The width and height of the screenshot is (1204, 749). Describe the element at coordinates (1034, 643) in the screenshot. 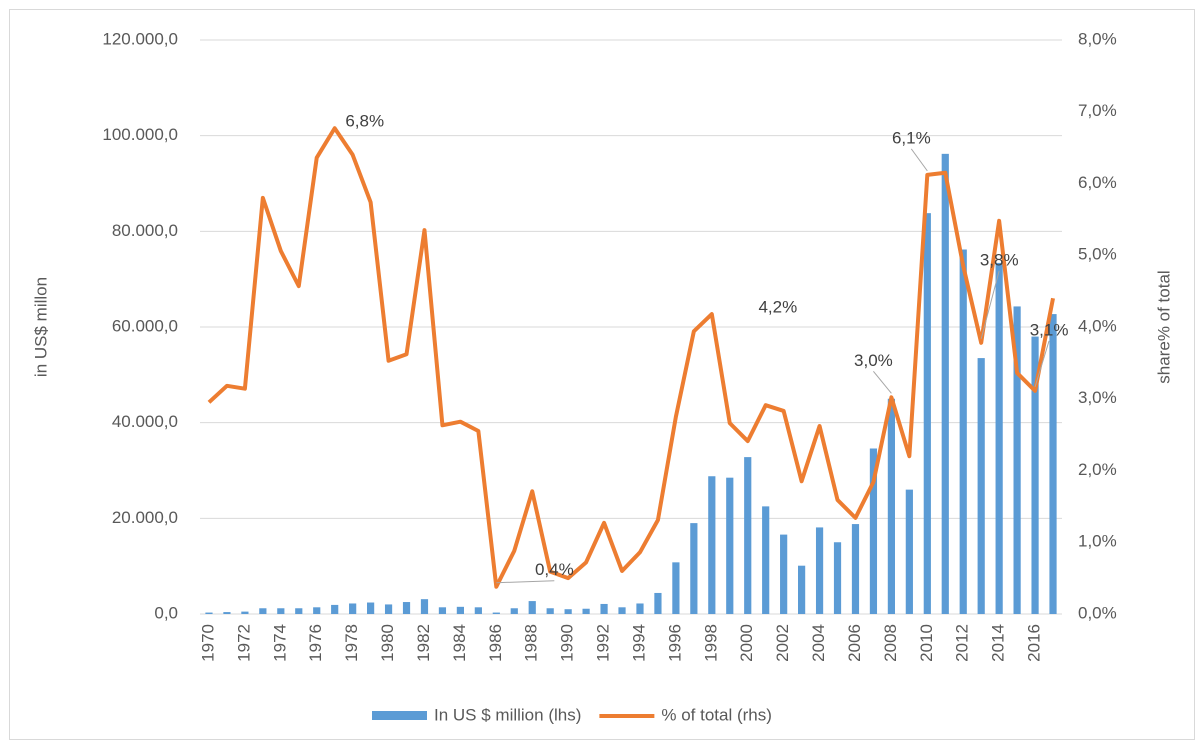

I see `x-tick-label: 2016` at that location.